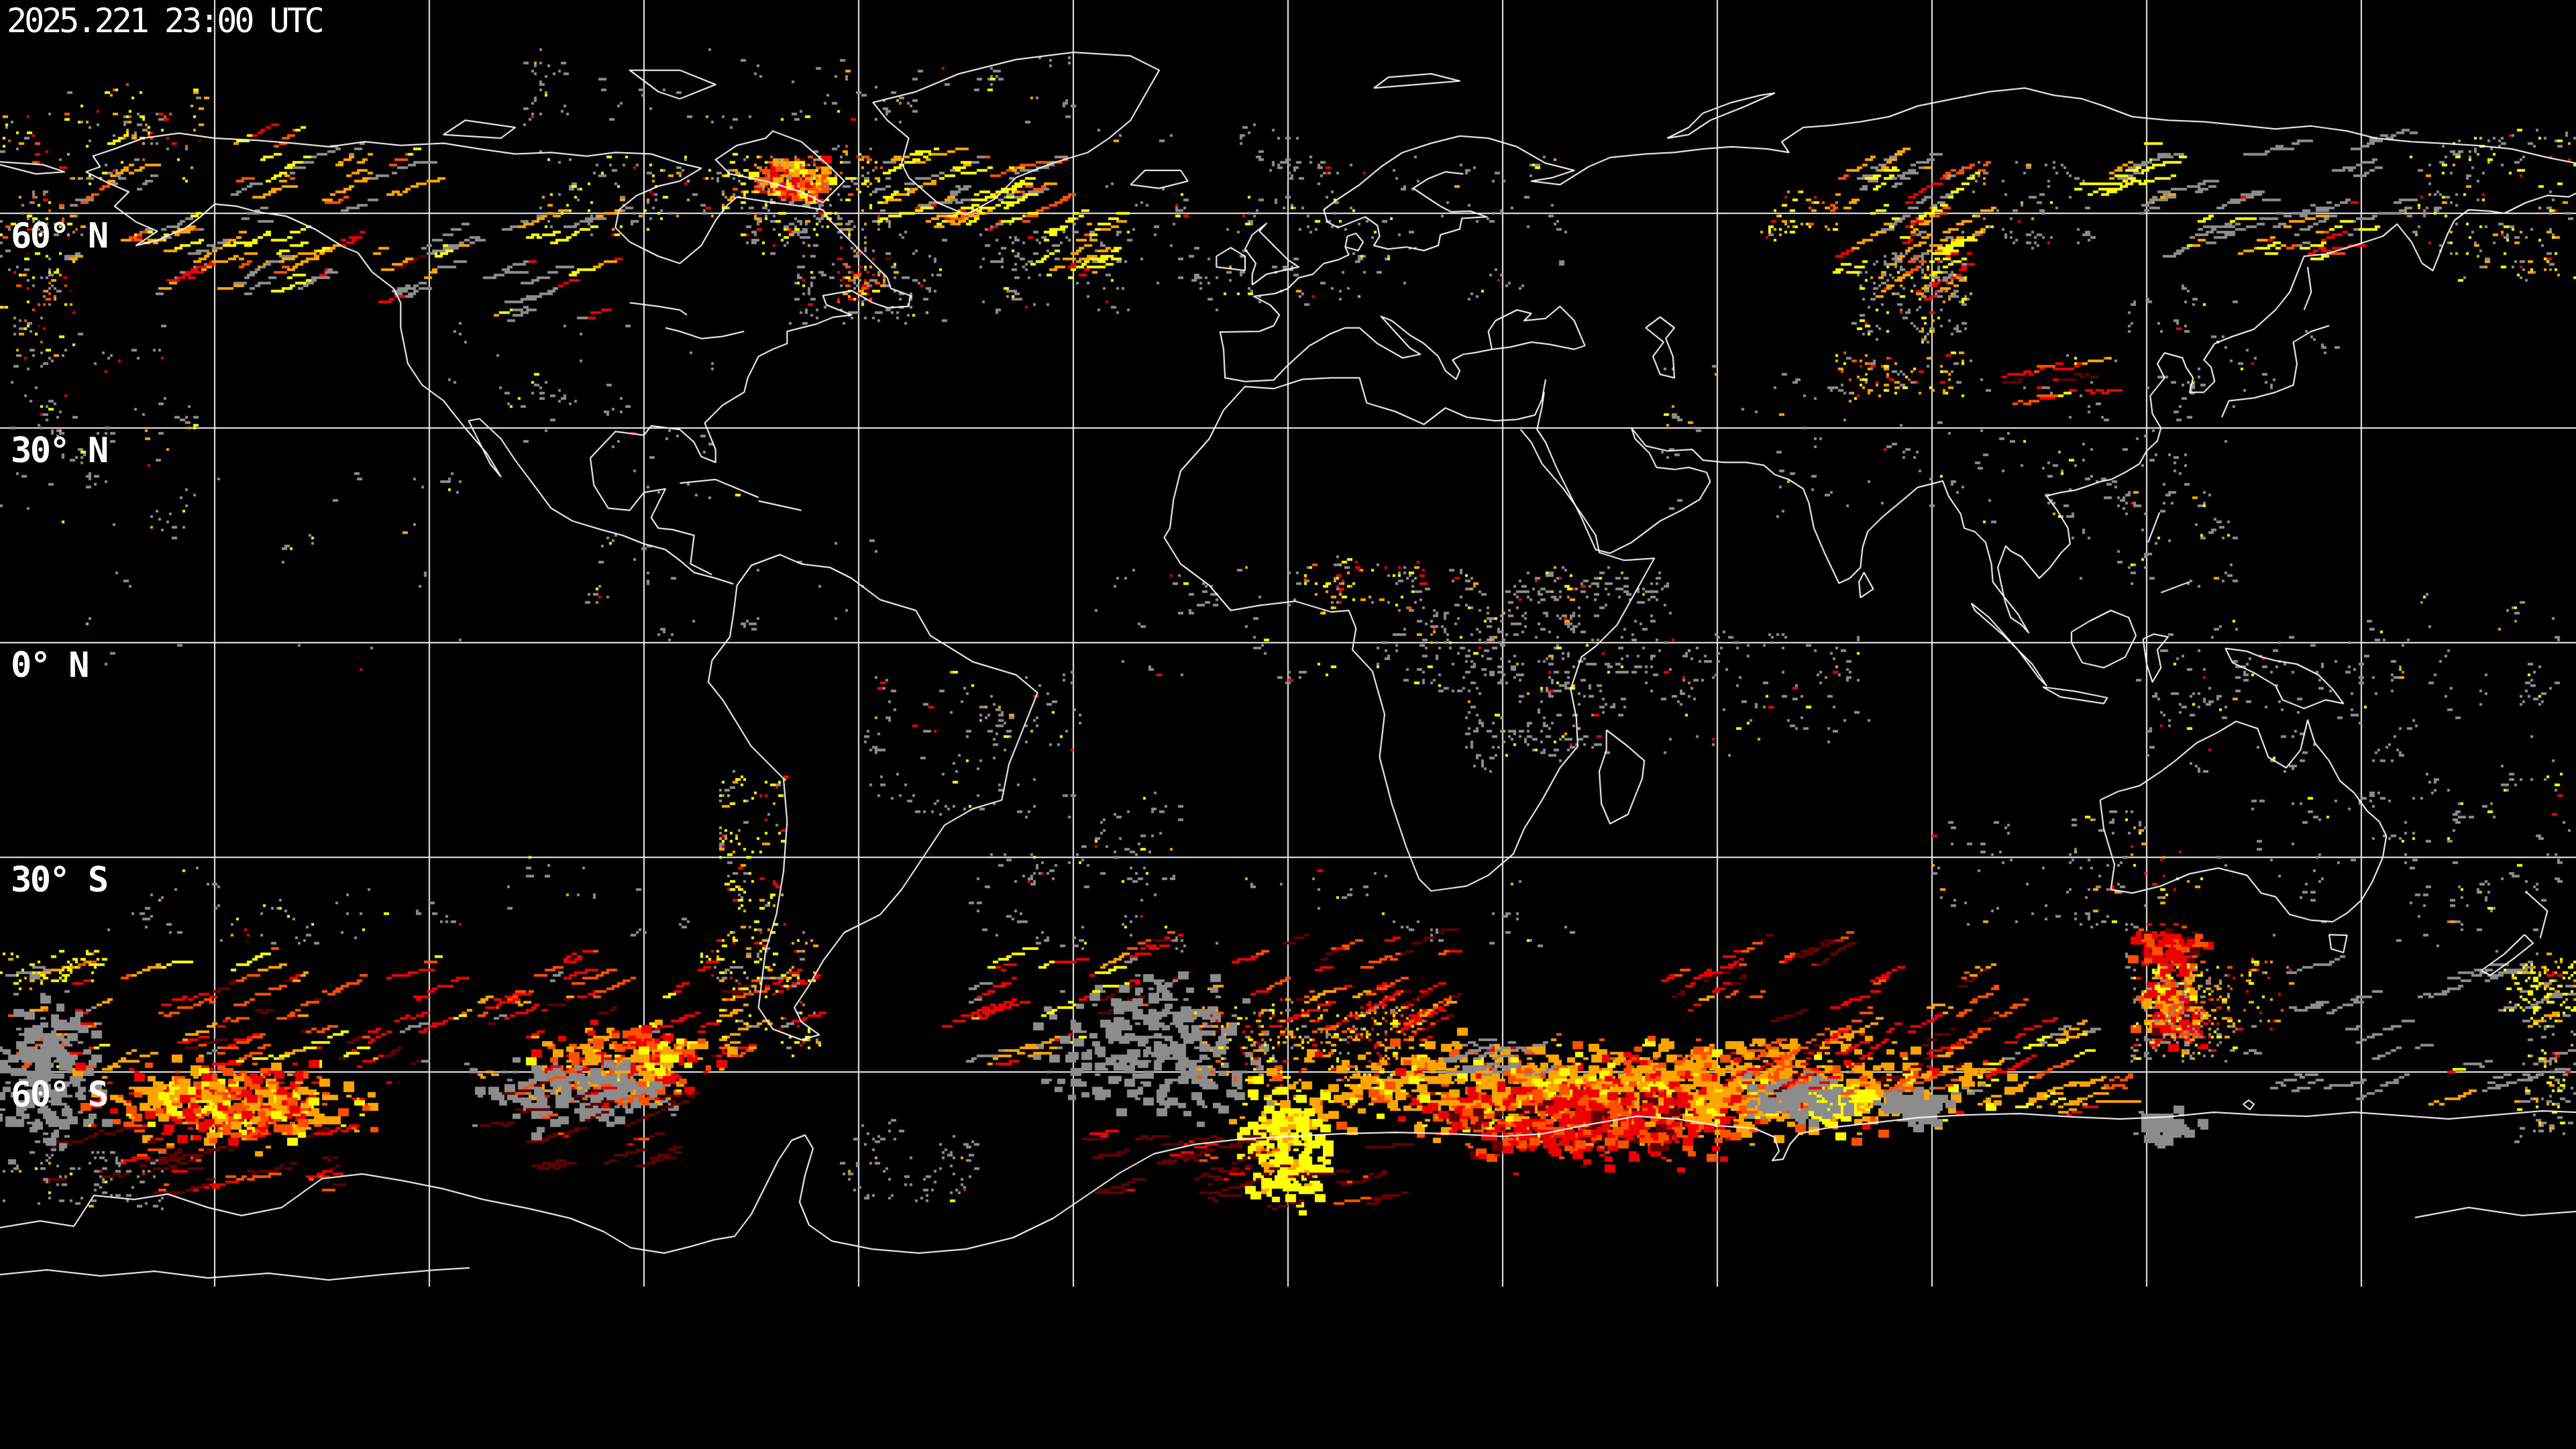 The height and width of the screenshot is (1449, 2576). Describe the element at coordinates (60, 1095) in the screenshot. I see `lat-label-60s: 60° S` at that location.